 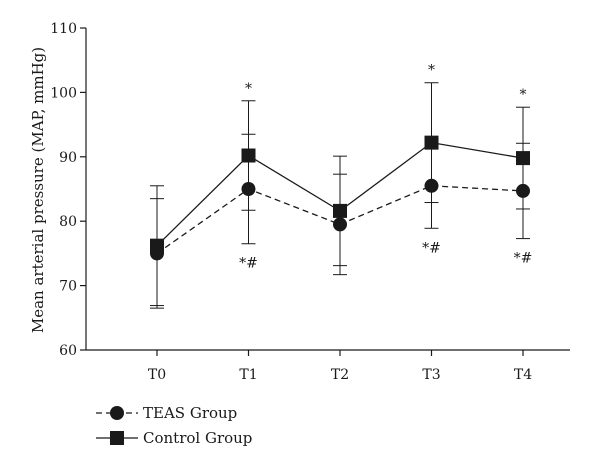 What do you see at coordinates (38, 190) in the screenshot?
I see `y-axis-title: Mean arterial pressure (MAP, mmHg)` at bounding box center [38, 190].